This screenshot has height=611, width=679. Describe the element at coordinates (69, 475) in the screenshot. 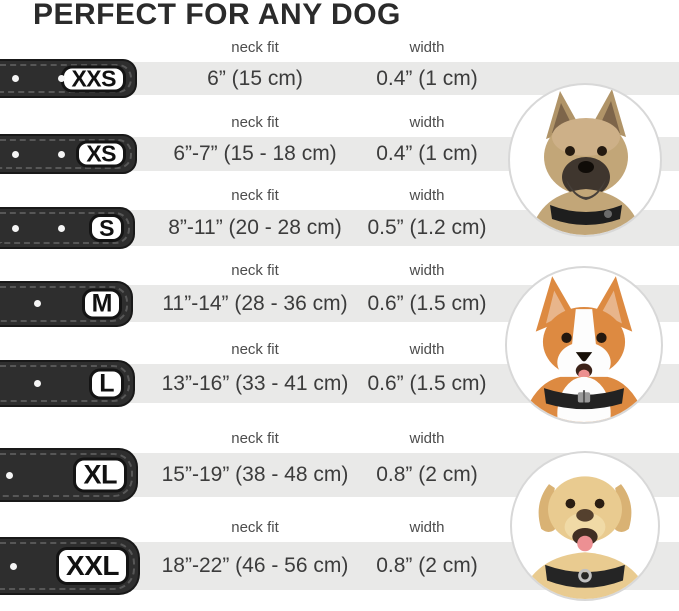

I see `collar-strap: XL` at that location.